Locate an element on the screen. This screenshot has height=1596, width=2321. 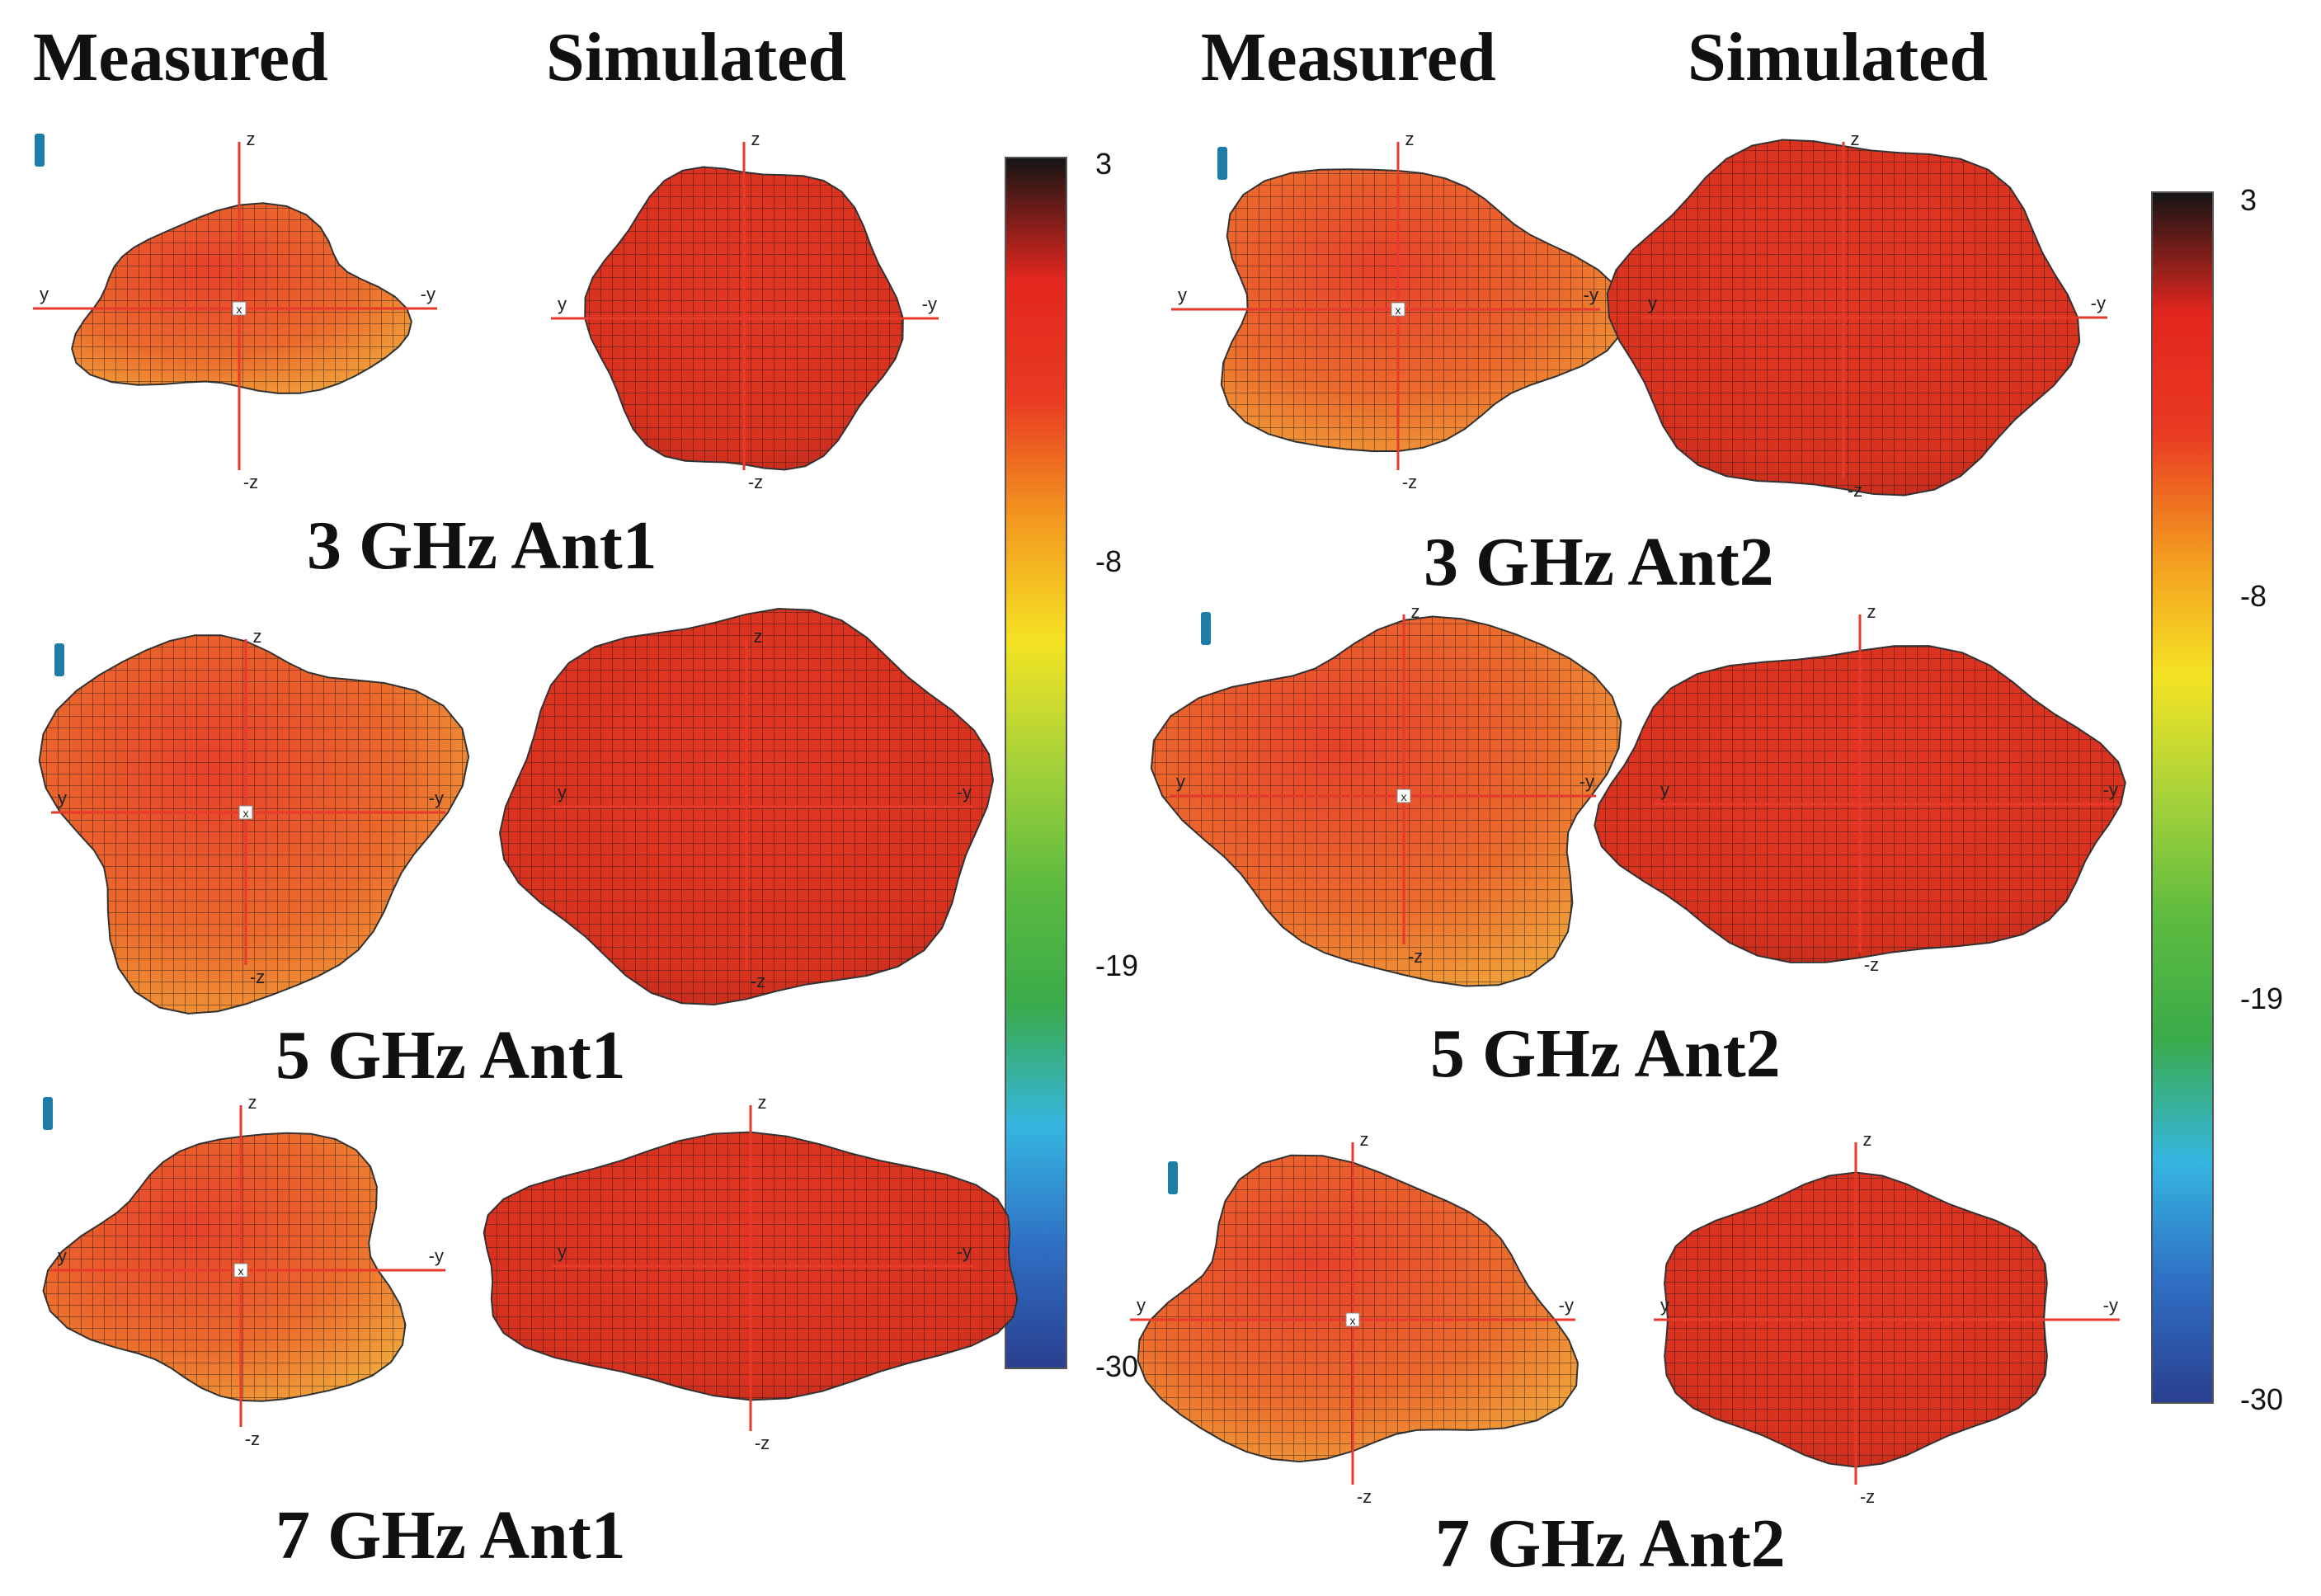
plot-ant2-5ghz-measured: z -z y -y x is located at coordinates (1386, 794).